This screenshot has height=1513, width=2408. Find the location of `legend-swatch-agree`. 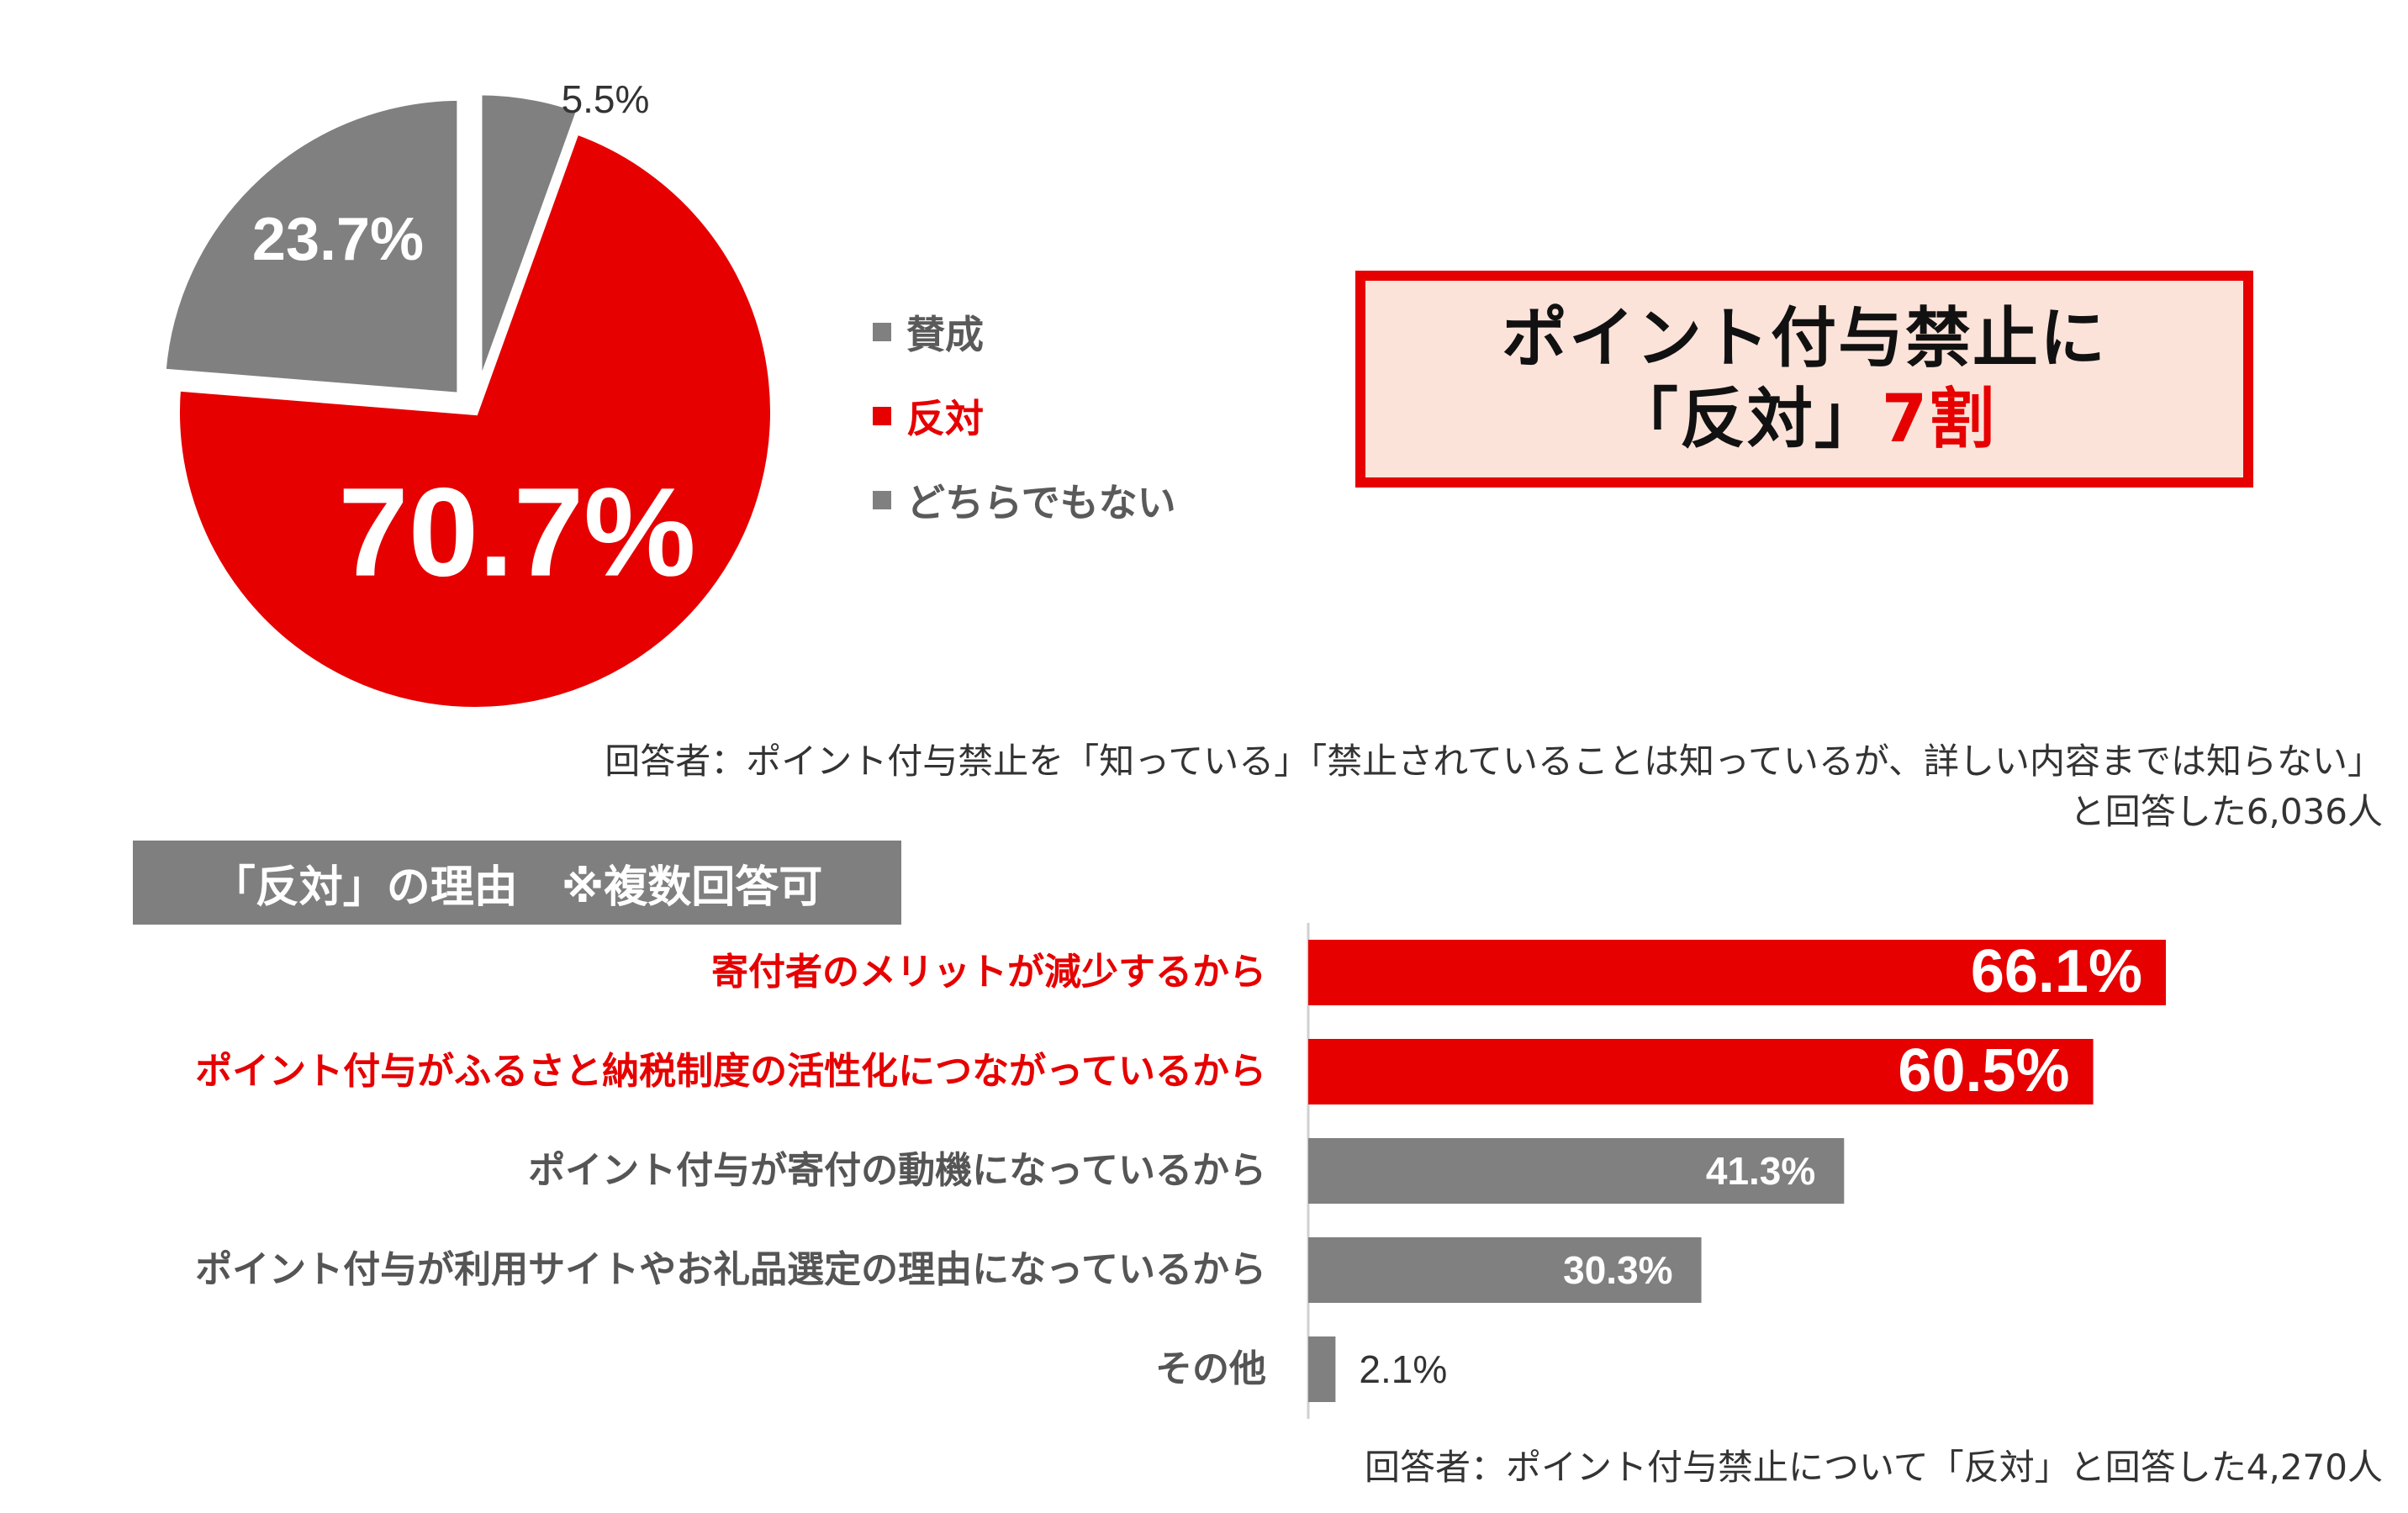

legend-swatch-agree is located at coordinates (882, 332).